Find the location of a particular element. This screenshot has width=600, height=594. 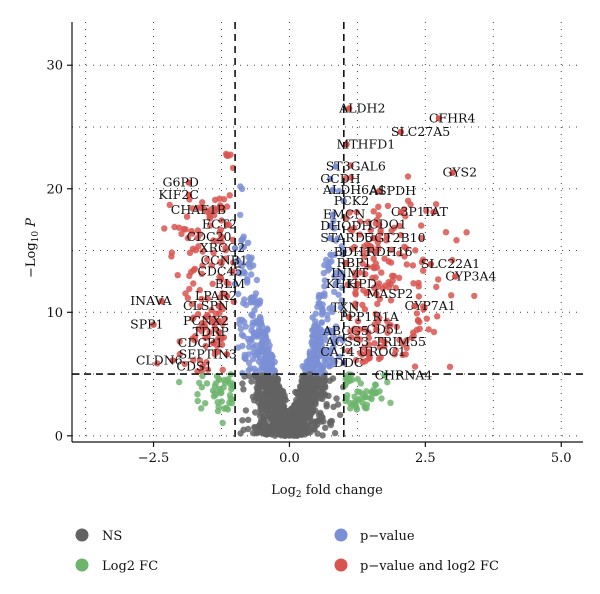

data-point-2080 is located at coordinates (347, 395).